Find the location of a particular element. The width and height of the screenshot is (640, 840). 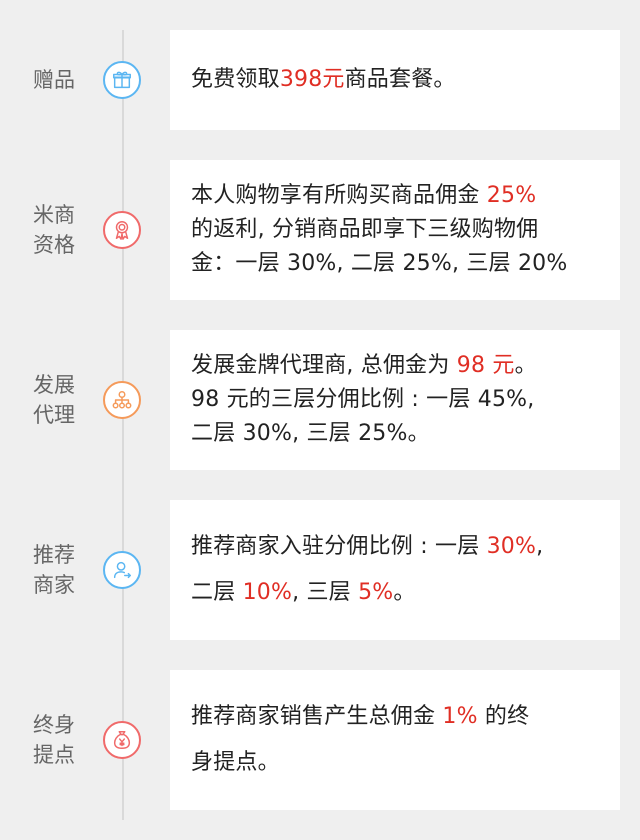

row-label: 米商 资格 is located at coordinates (54, 230).